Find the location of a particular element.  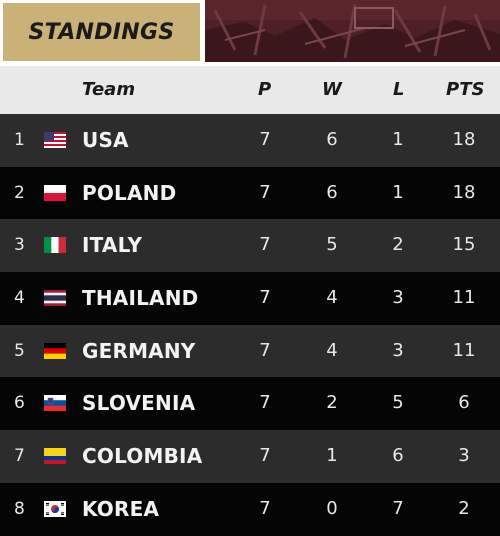

korea-flag-icon is located at coordinates (55, 508).